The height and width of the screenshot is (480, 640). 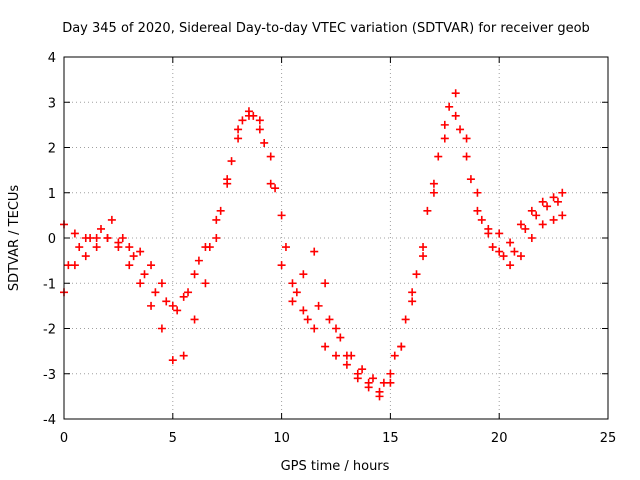 What do you see at coordinates (52, 239) in the screenshot?
I see `y-tick-label: 0` at bounding box center [52, 239].